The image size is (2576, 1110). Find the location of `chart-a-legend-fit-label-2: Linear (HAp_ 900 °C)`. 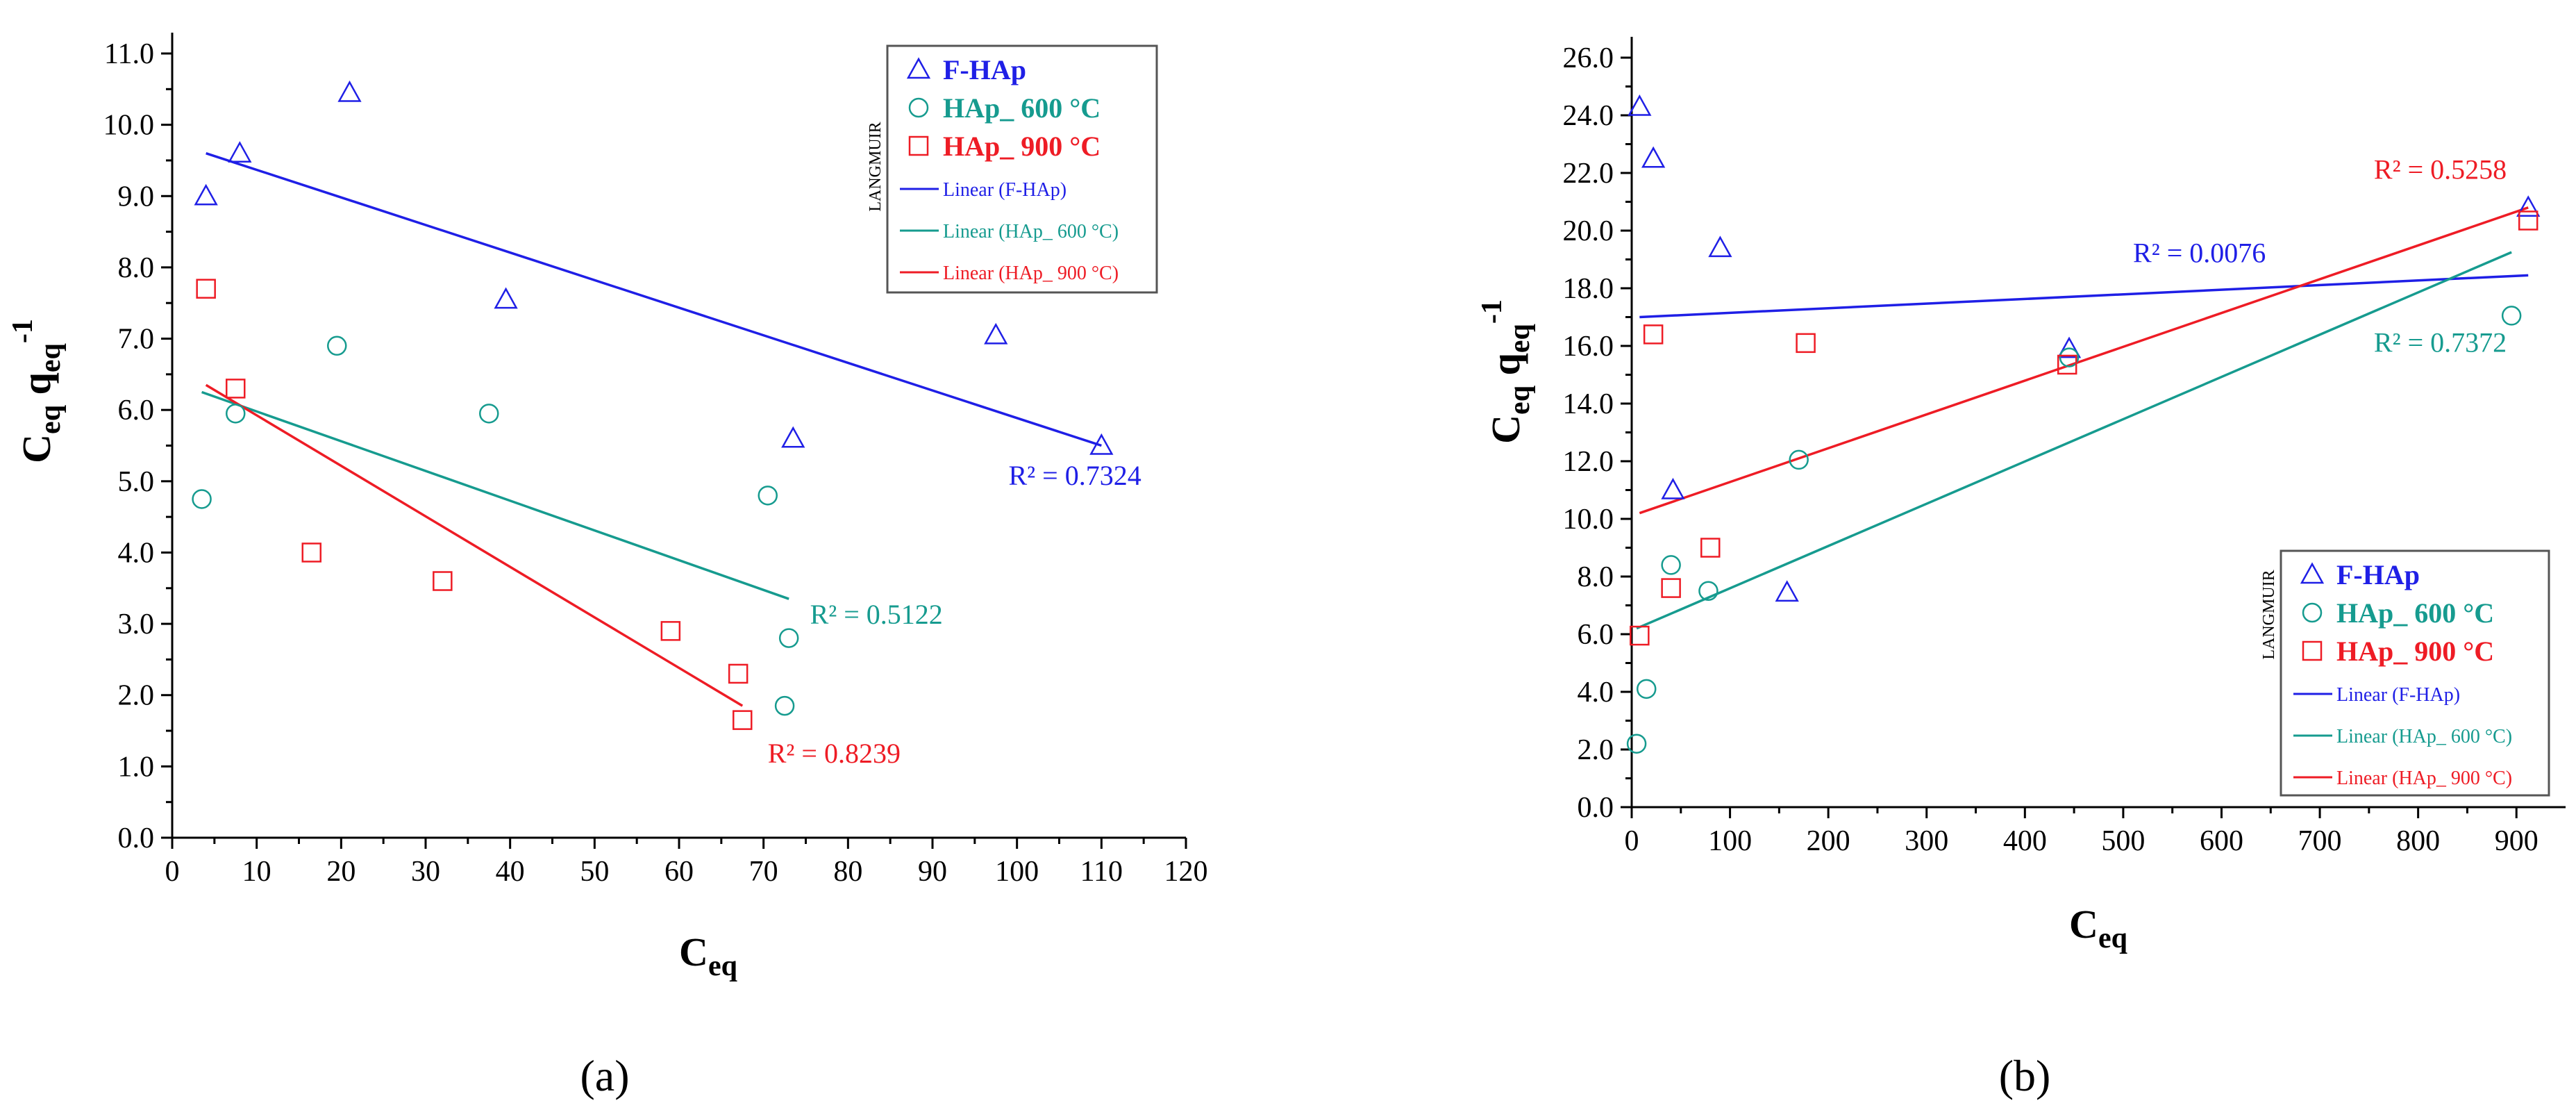

chart-a-legend-fit-label-2: Linear (HAp_ 900 °C) is located at coordinates (1031, 273).